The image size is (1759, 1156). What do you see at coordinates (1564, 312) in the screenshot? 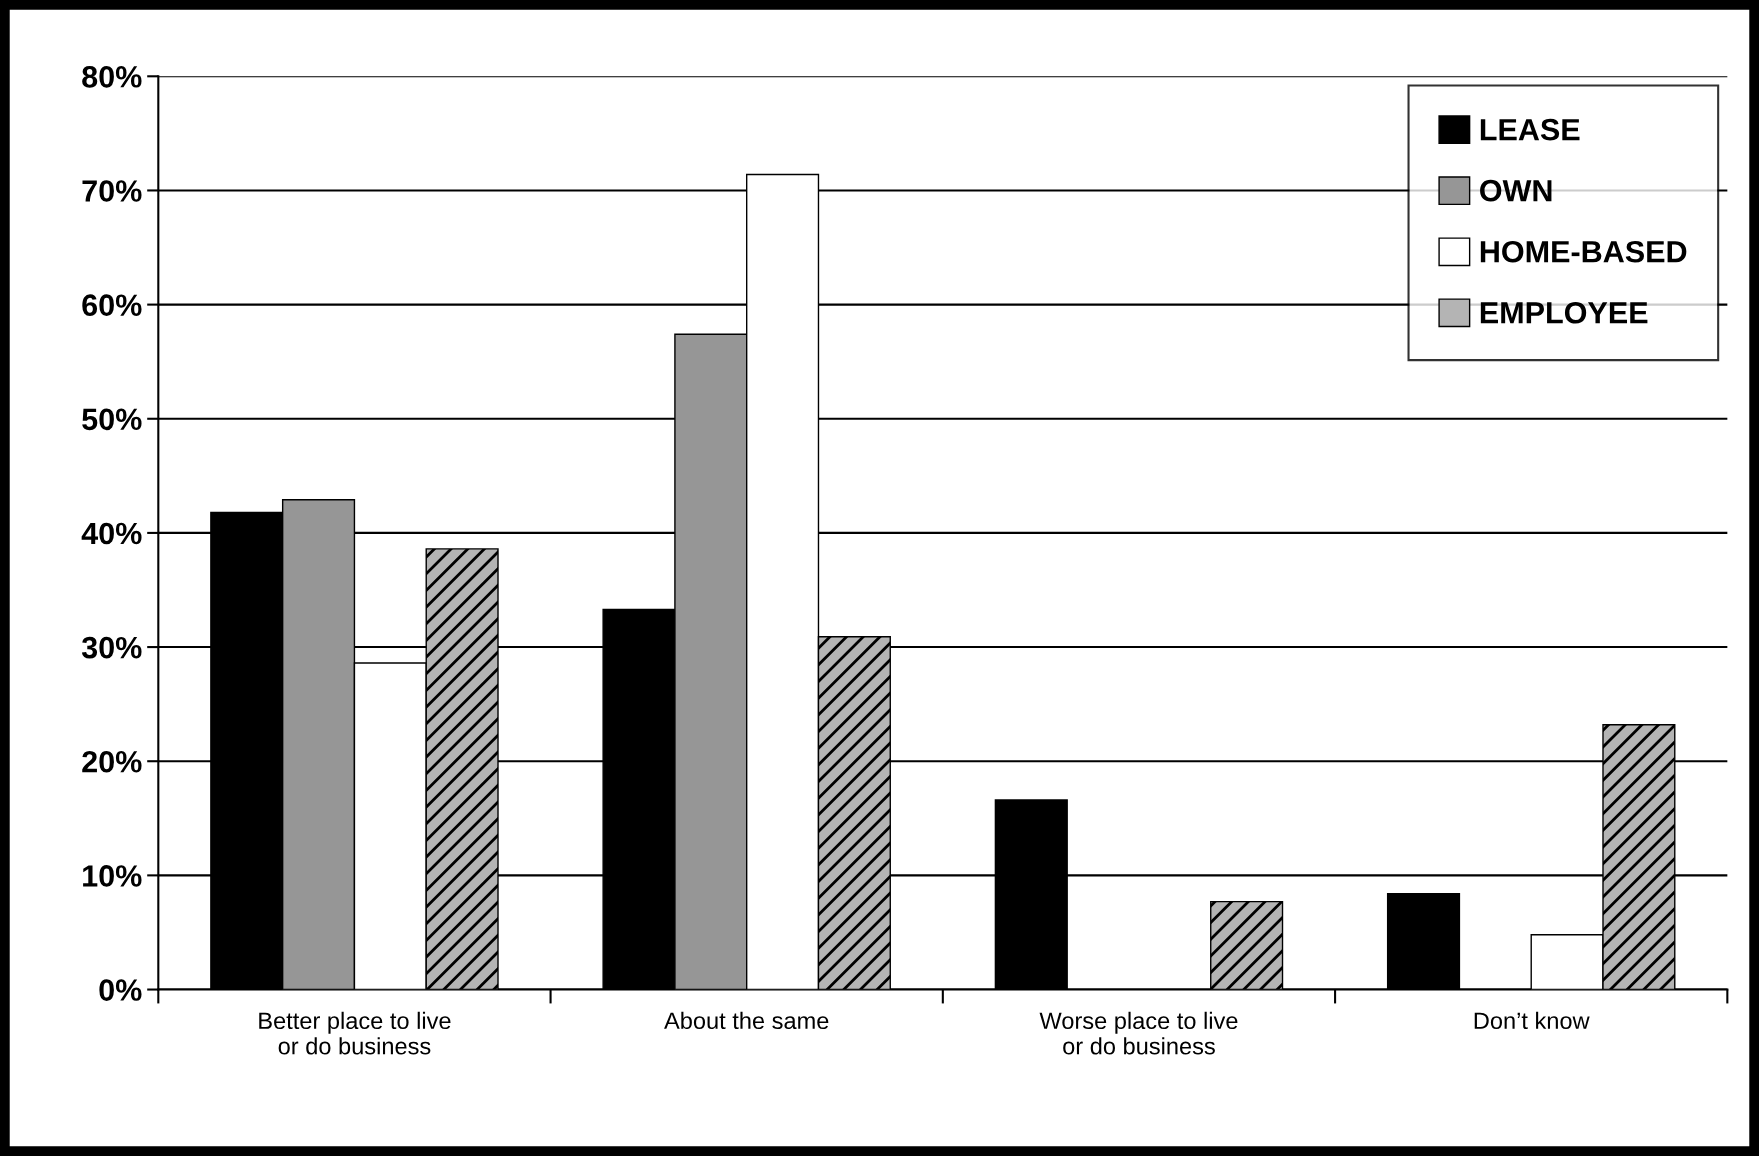
I see `legend-label: EMPLOYEE` at bounding box center [1564, 312].